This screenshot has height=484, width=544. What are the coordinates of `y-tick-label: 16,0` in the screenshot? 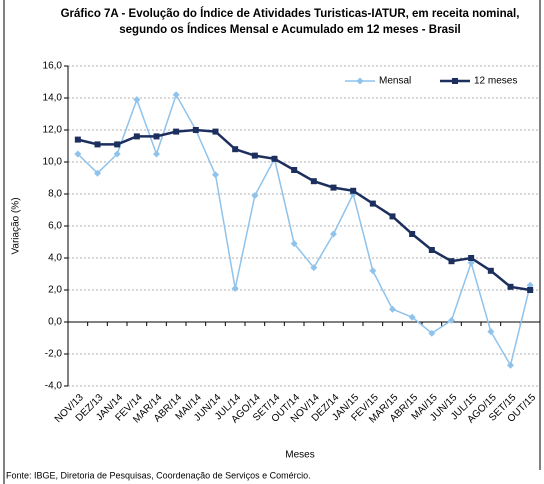 It's located at (53, 66).